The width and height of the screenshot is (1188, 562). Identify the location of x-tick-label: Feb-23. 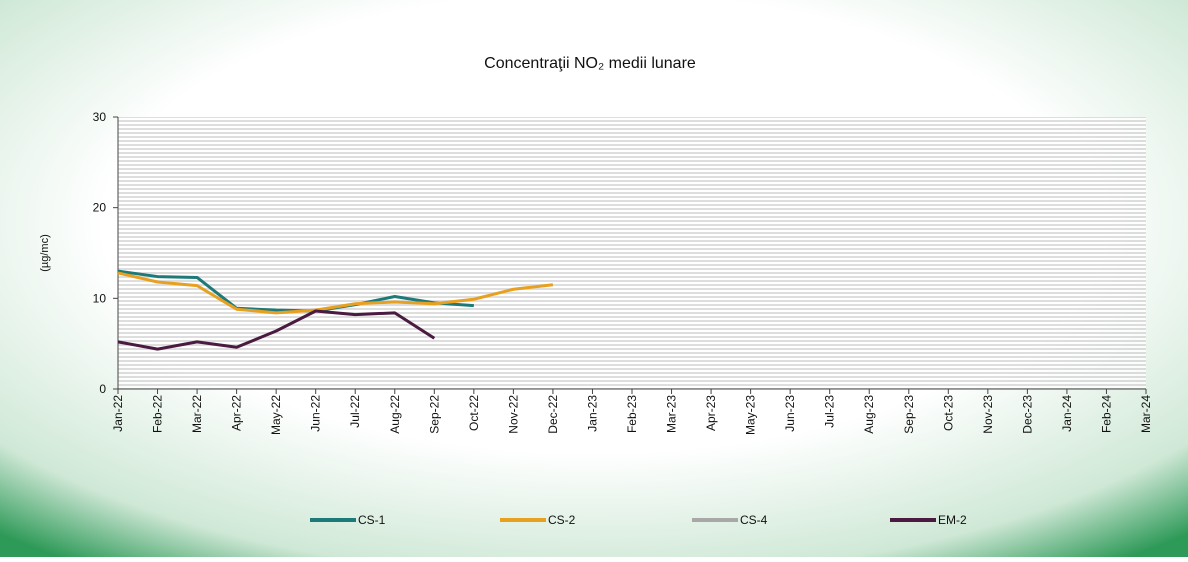
(632, 414).